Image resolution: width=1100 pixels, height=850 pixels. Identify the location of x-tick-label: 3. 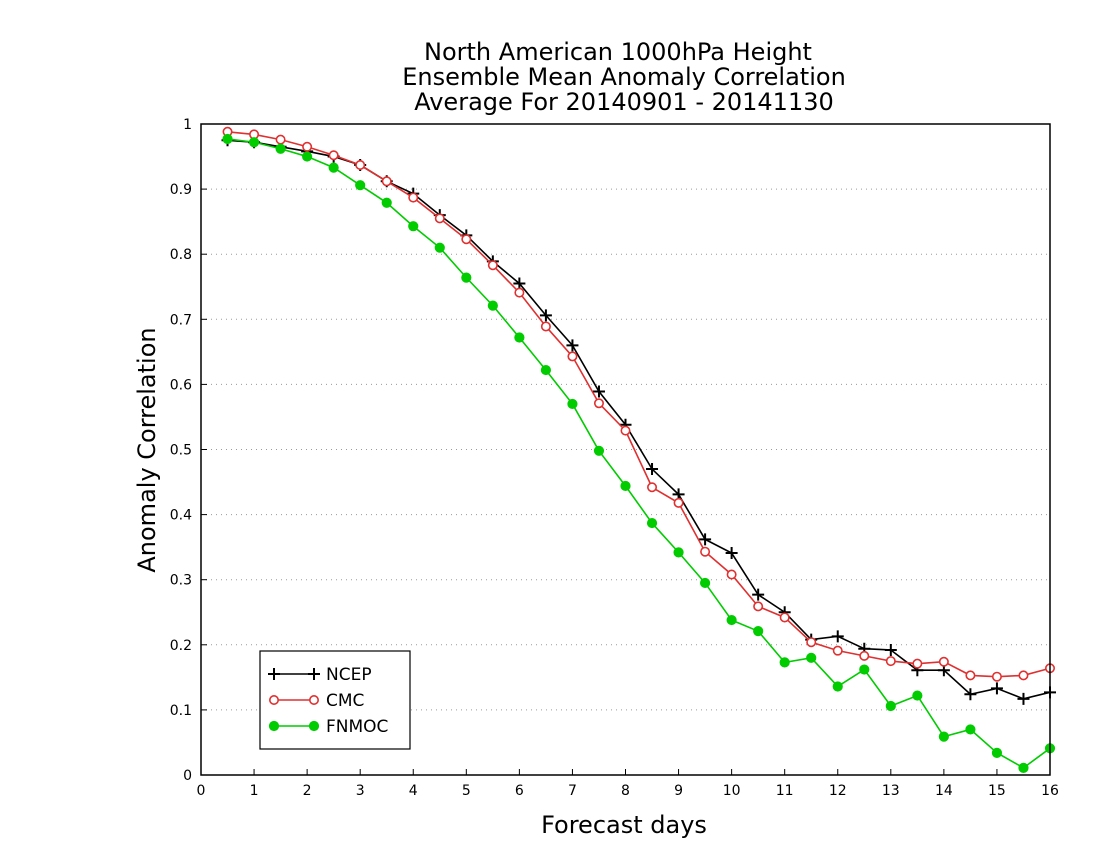
(360, 791).